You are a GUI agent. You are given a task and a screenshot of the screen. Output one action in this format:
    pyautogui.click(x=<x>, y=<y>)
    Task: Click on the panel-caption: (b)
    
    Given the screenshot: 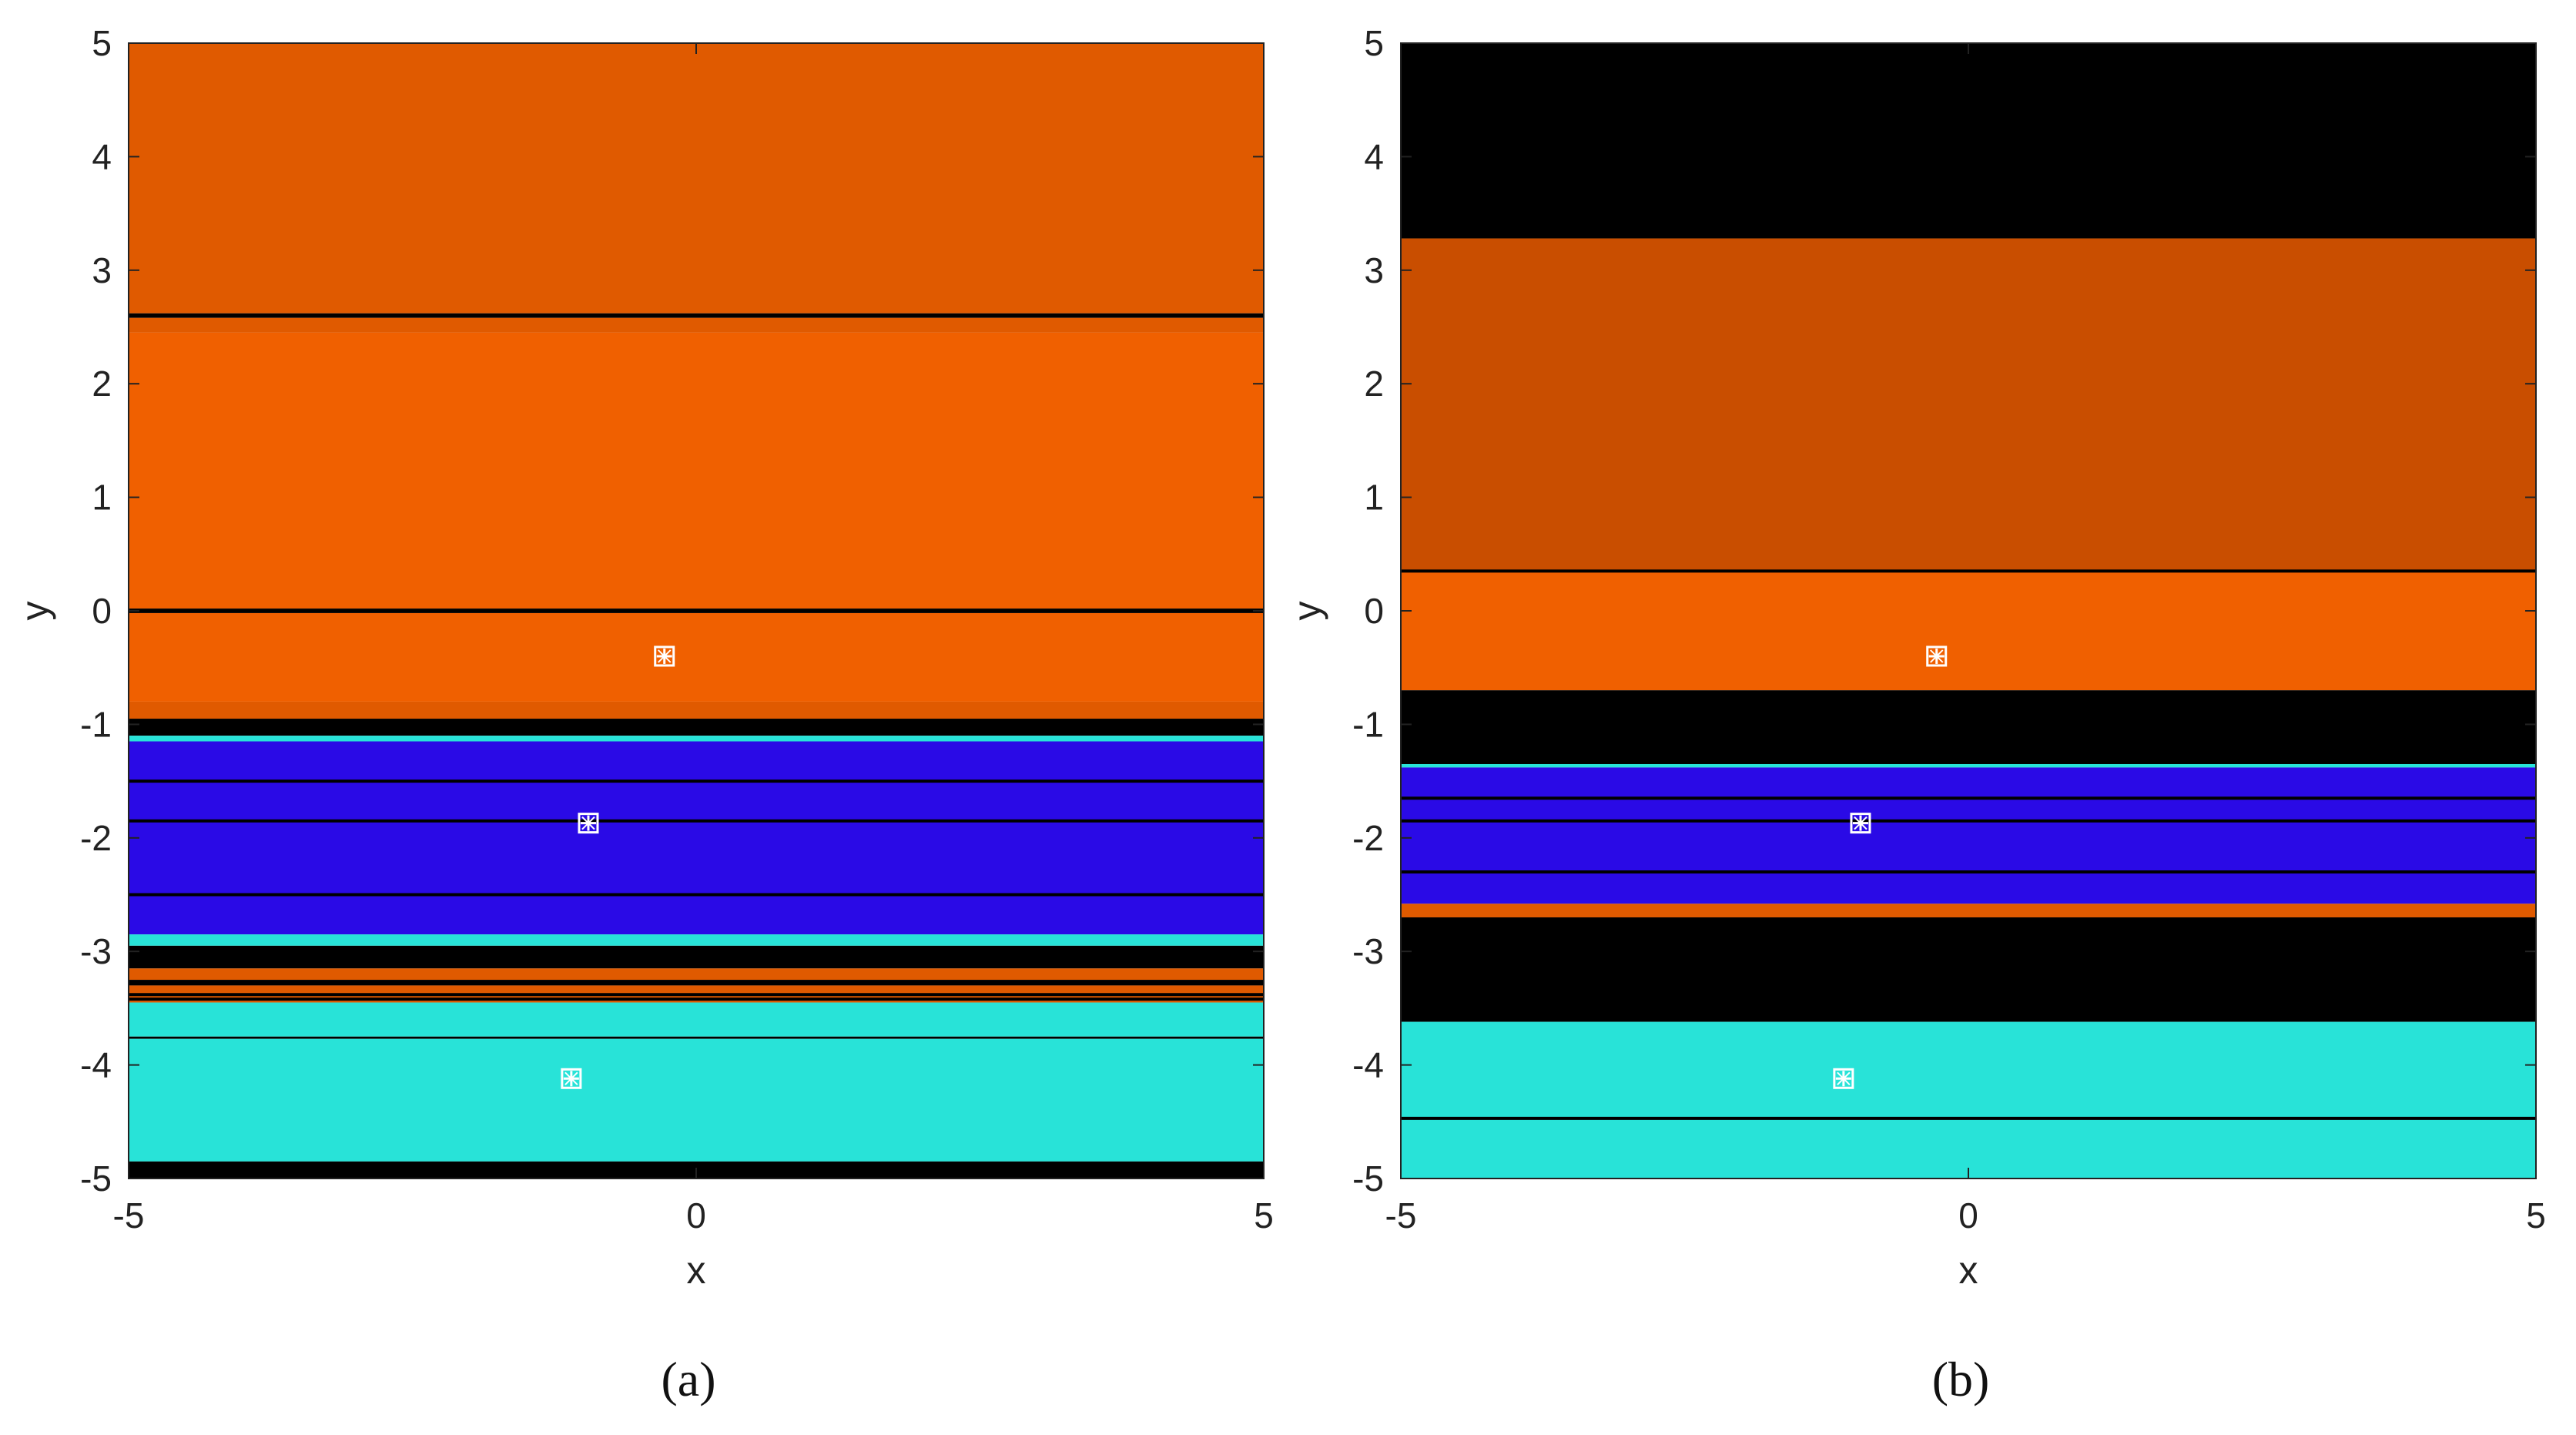 What is the action you would take?
    pyautogui.click(x=1961, y=1379)
    